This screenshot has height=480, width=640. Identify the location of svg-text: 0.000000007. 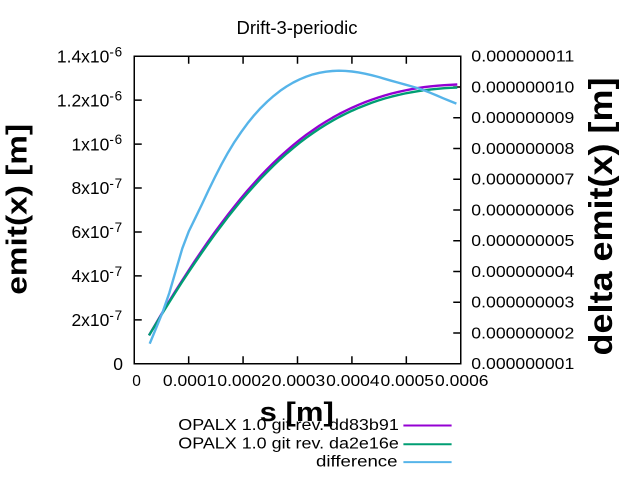
(522, 180).